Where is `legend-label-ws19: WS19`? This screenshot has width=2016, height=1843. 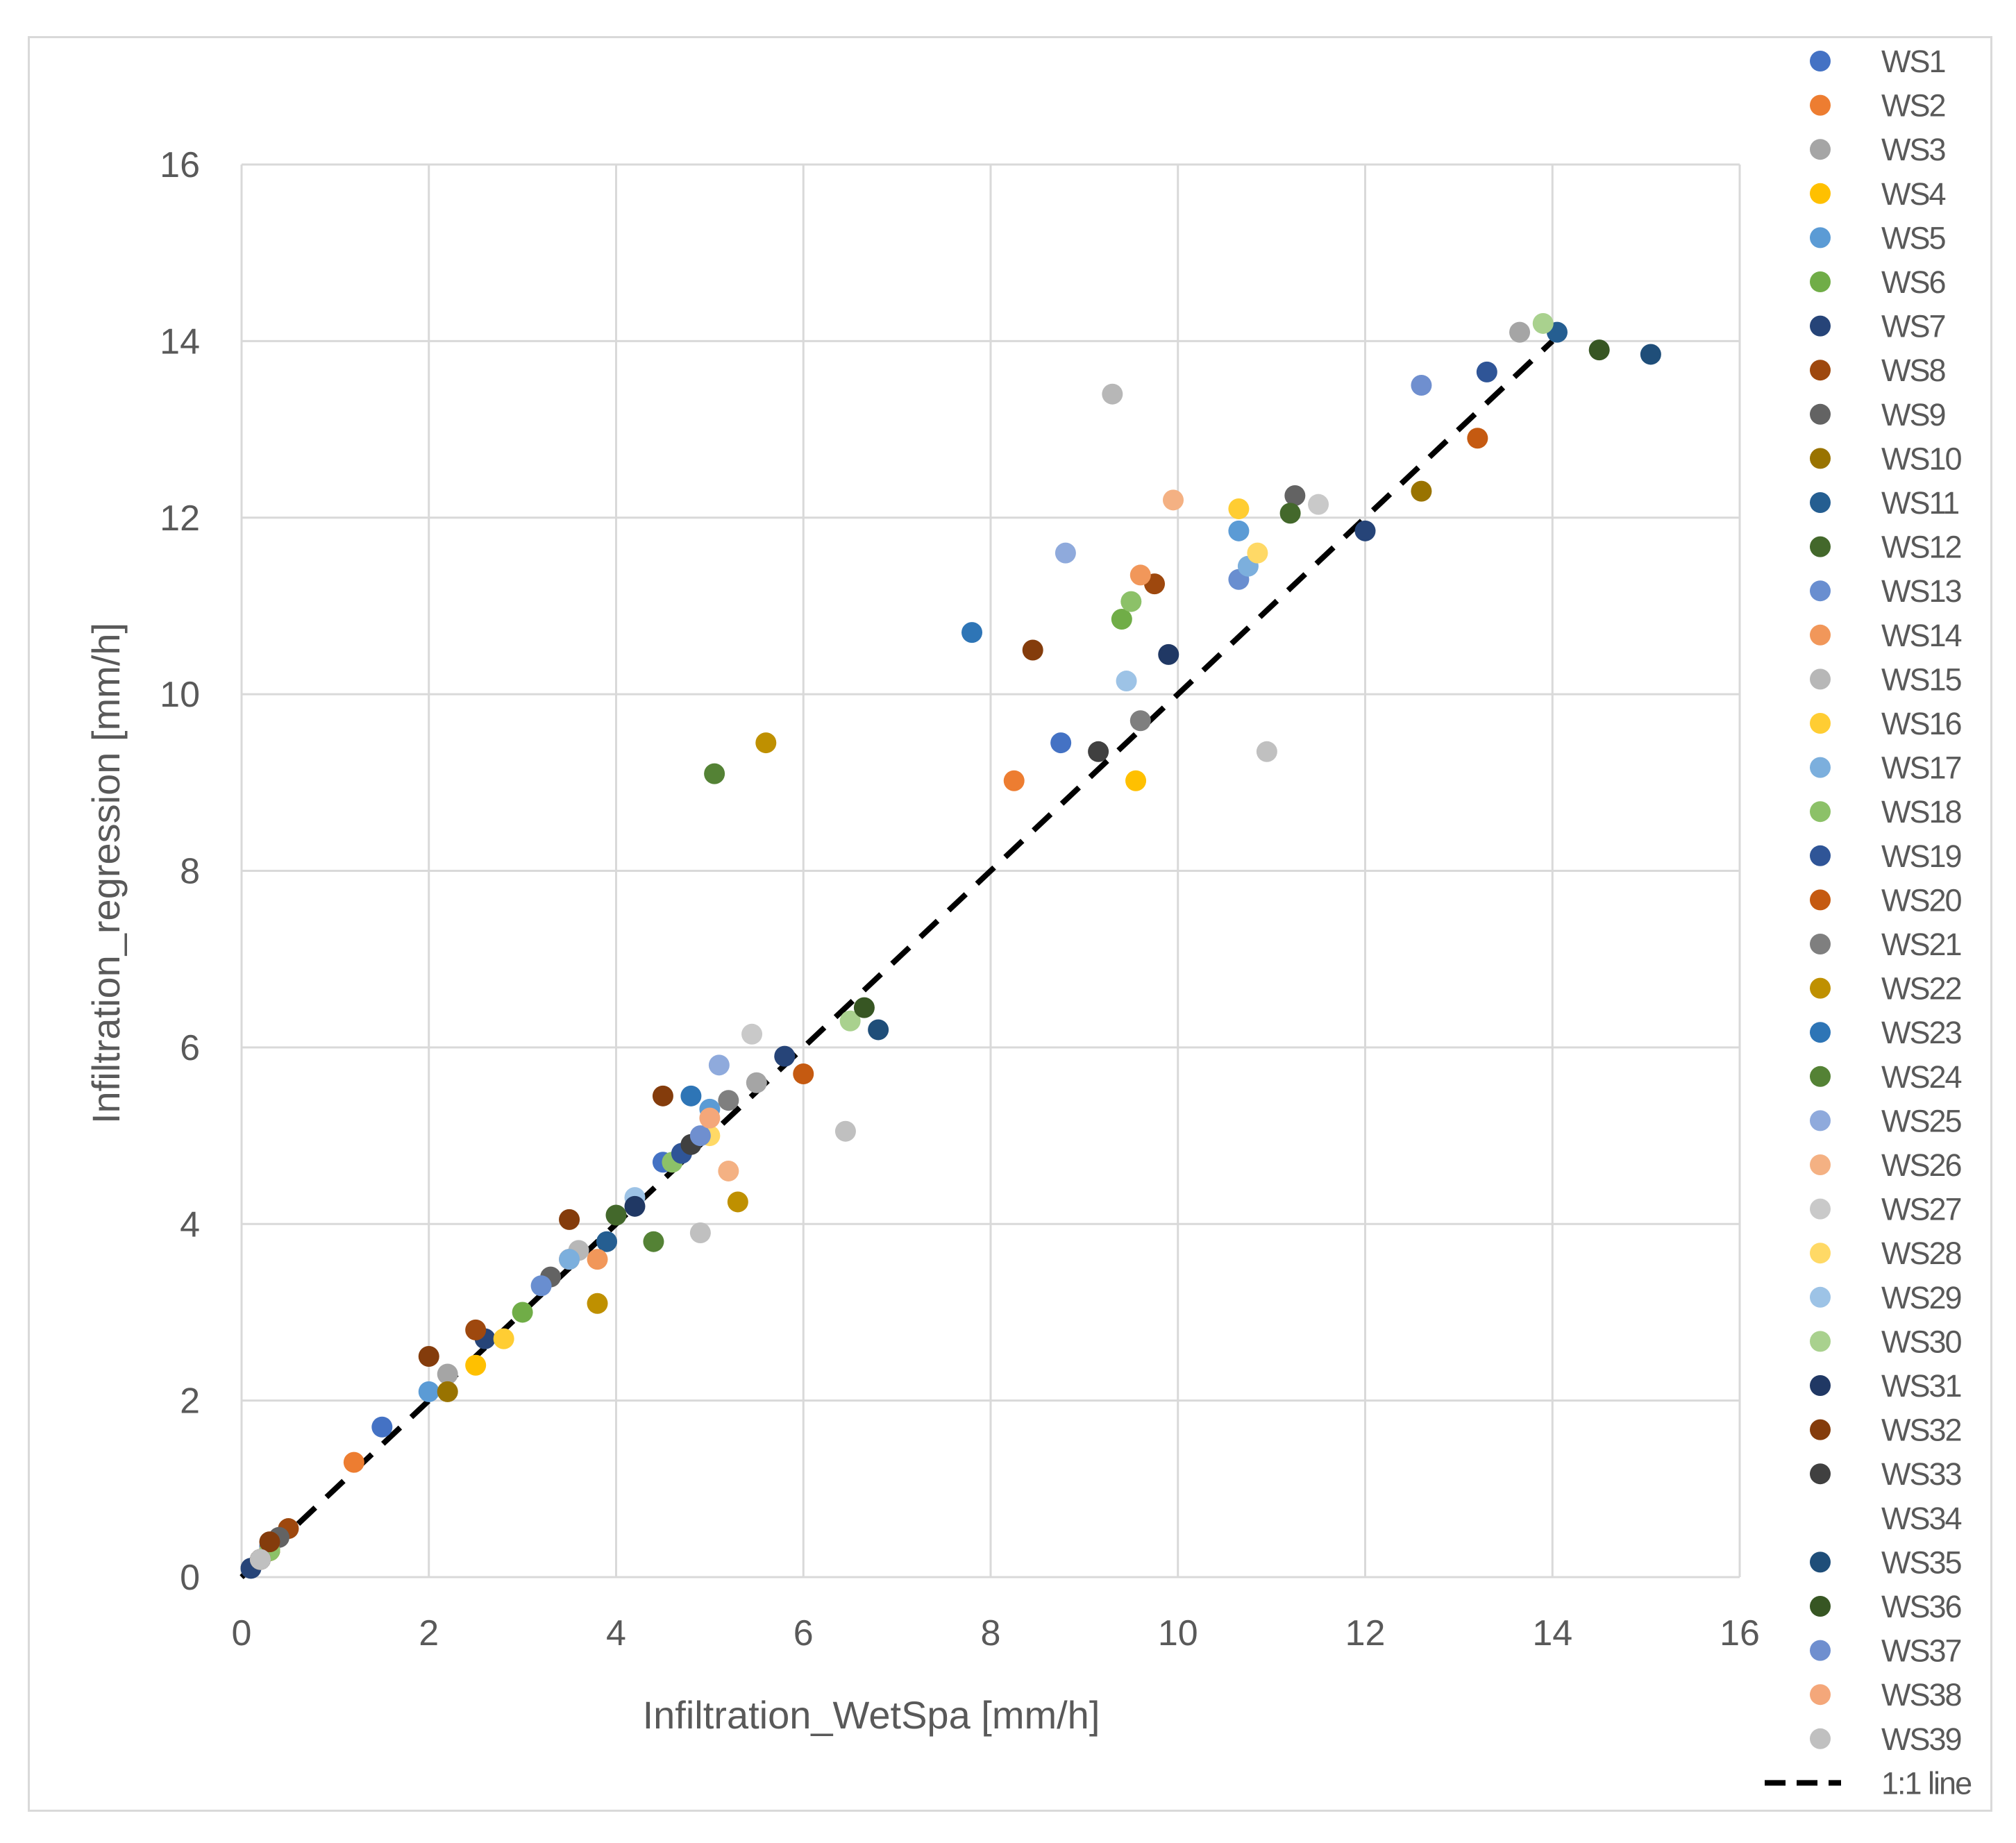
legend-label-ws19: WS19 is located at coordinates (1921, 856).